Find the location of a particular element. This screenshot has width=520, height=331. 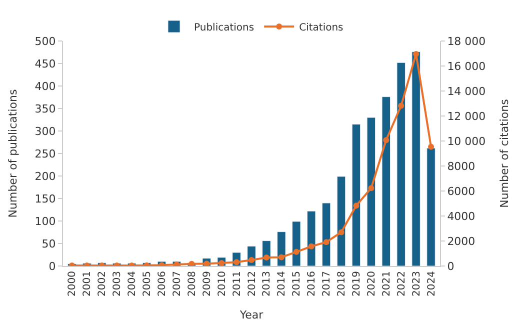

y-tick-label: 400 is located at coordinates (45, 86).